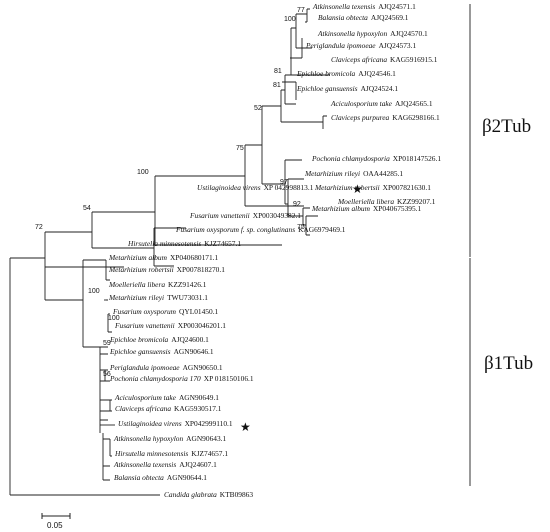 This screenshot has height=532, width=550. What do you see at coordinates (39, 227) in the screenshot?
I see `bootstrap-value: 72` at bounding box center [39, 227].